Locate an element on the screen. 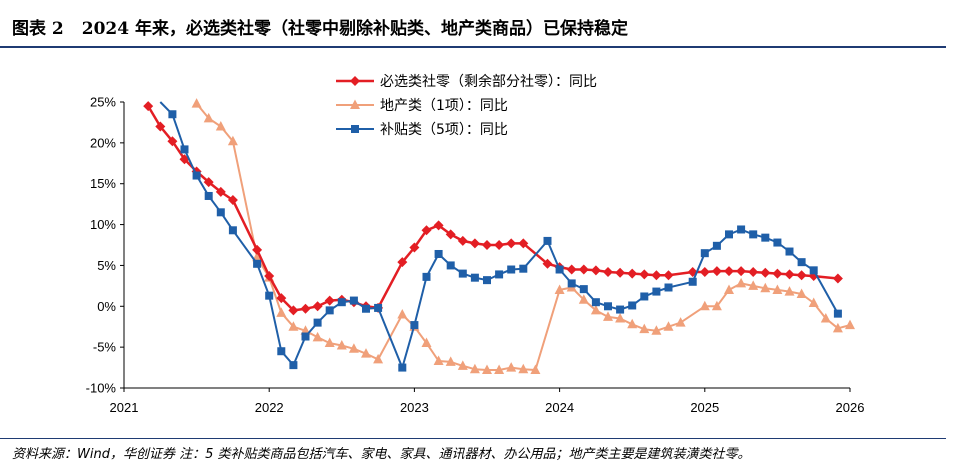 Image resolution: width=960 pixels, height=470 pixels. y-tick-label: 20% is located at coordinates (103, 142).